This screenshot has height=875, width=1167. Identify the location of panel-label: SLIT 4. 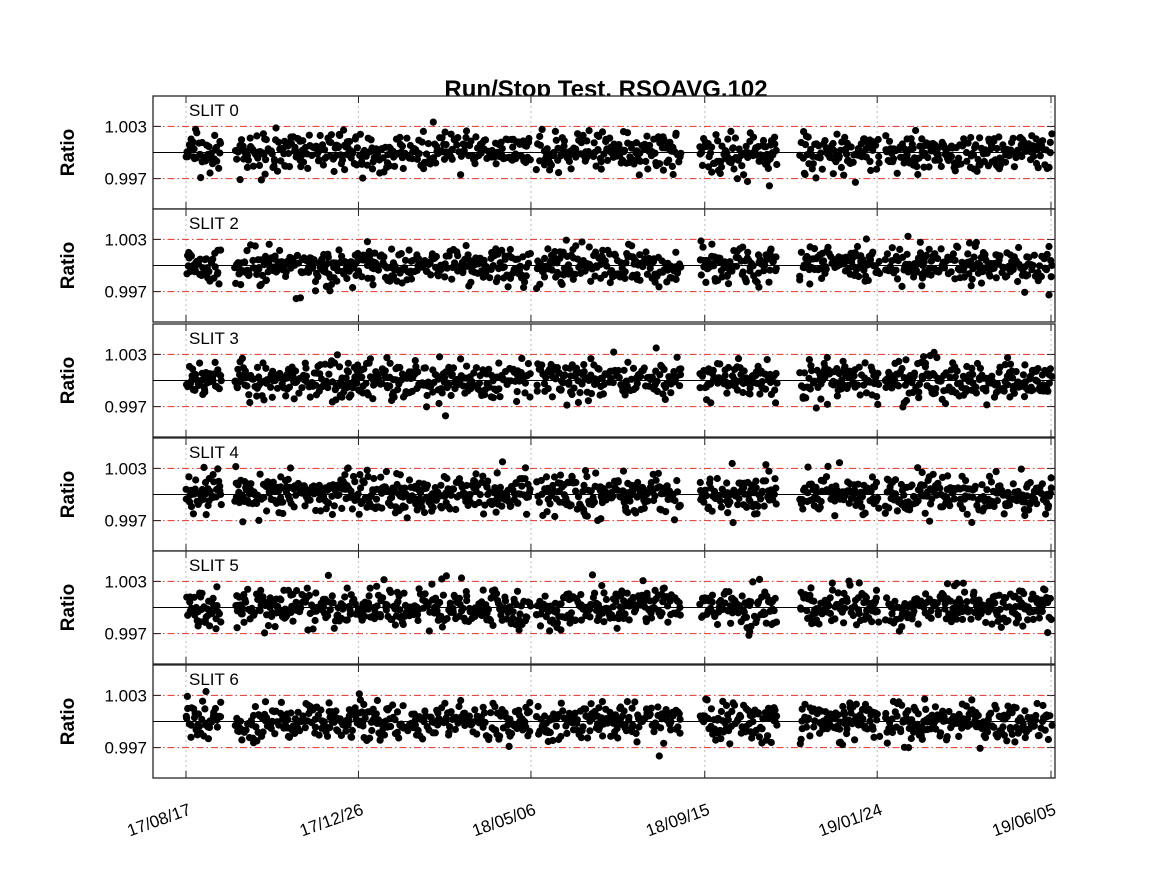
(214, 452).